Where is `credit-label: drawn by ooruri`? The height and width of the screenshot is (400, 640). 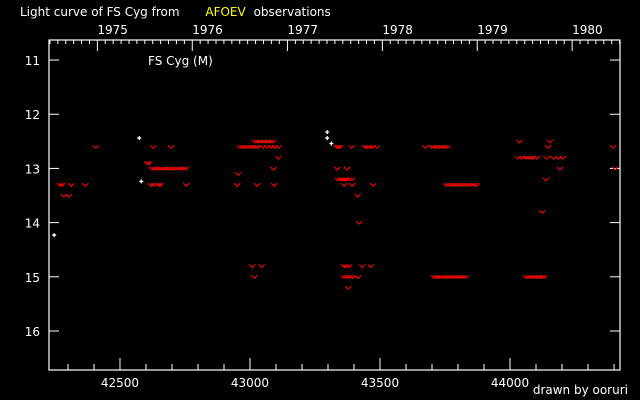 credit-label: drawn by ooruri is located at coordinates (580, 390).